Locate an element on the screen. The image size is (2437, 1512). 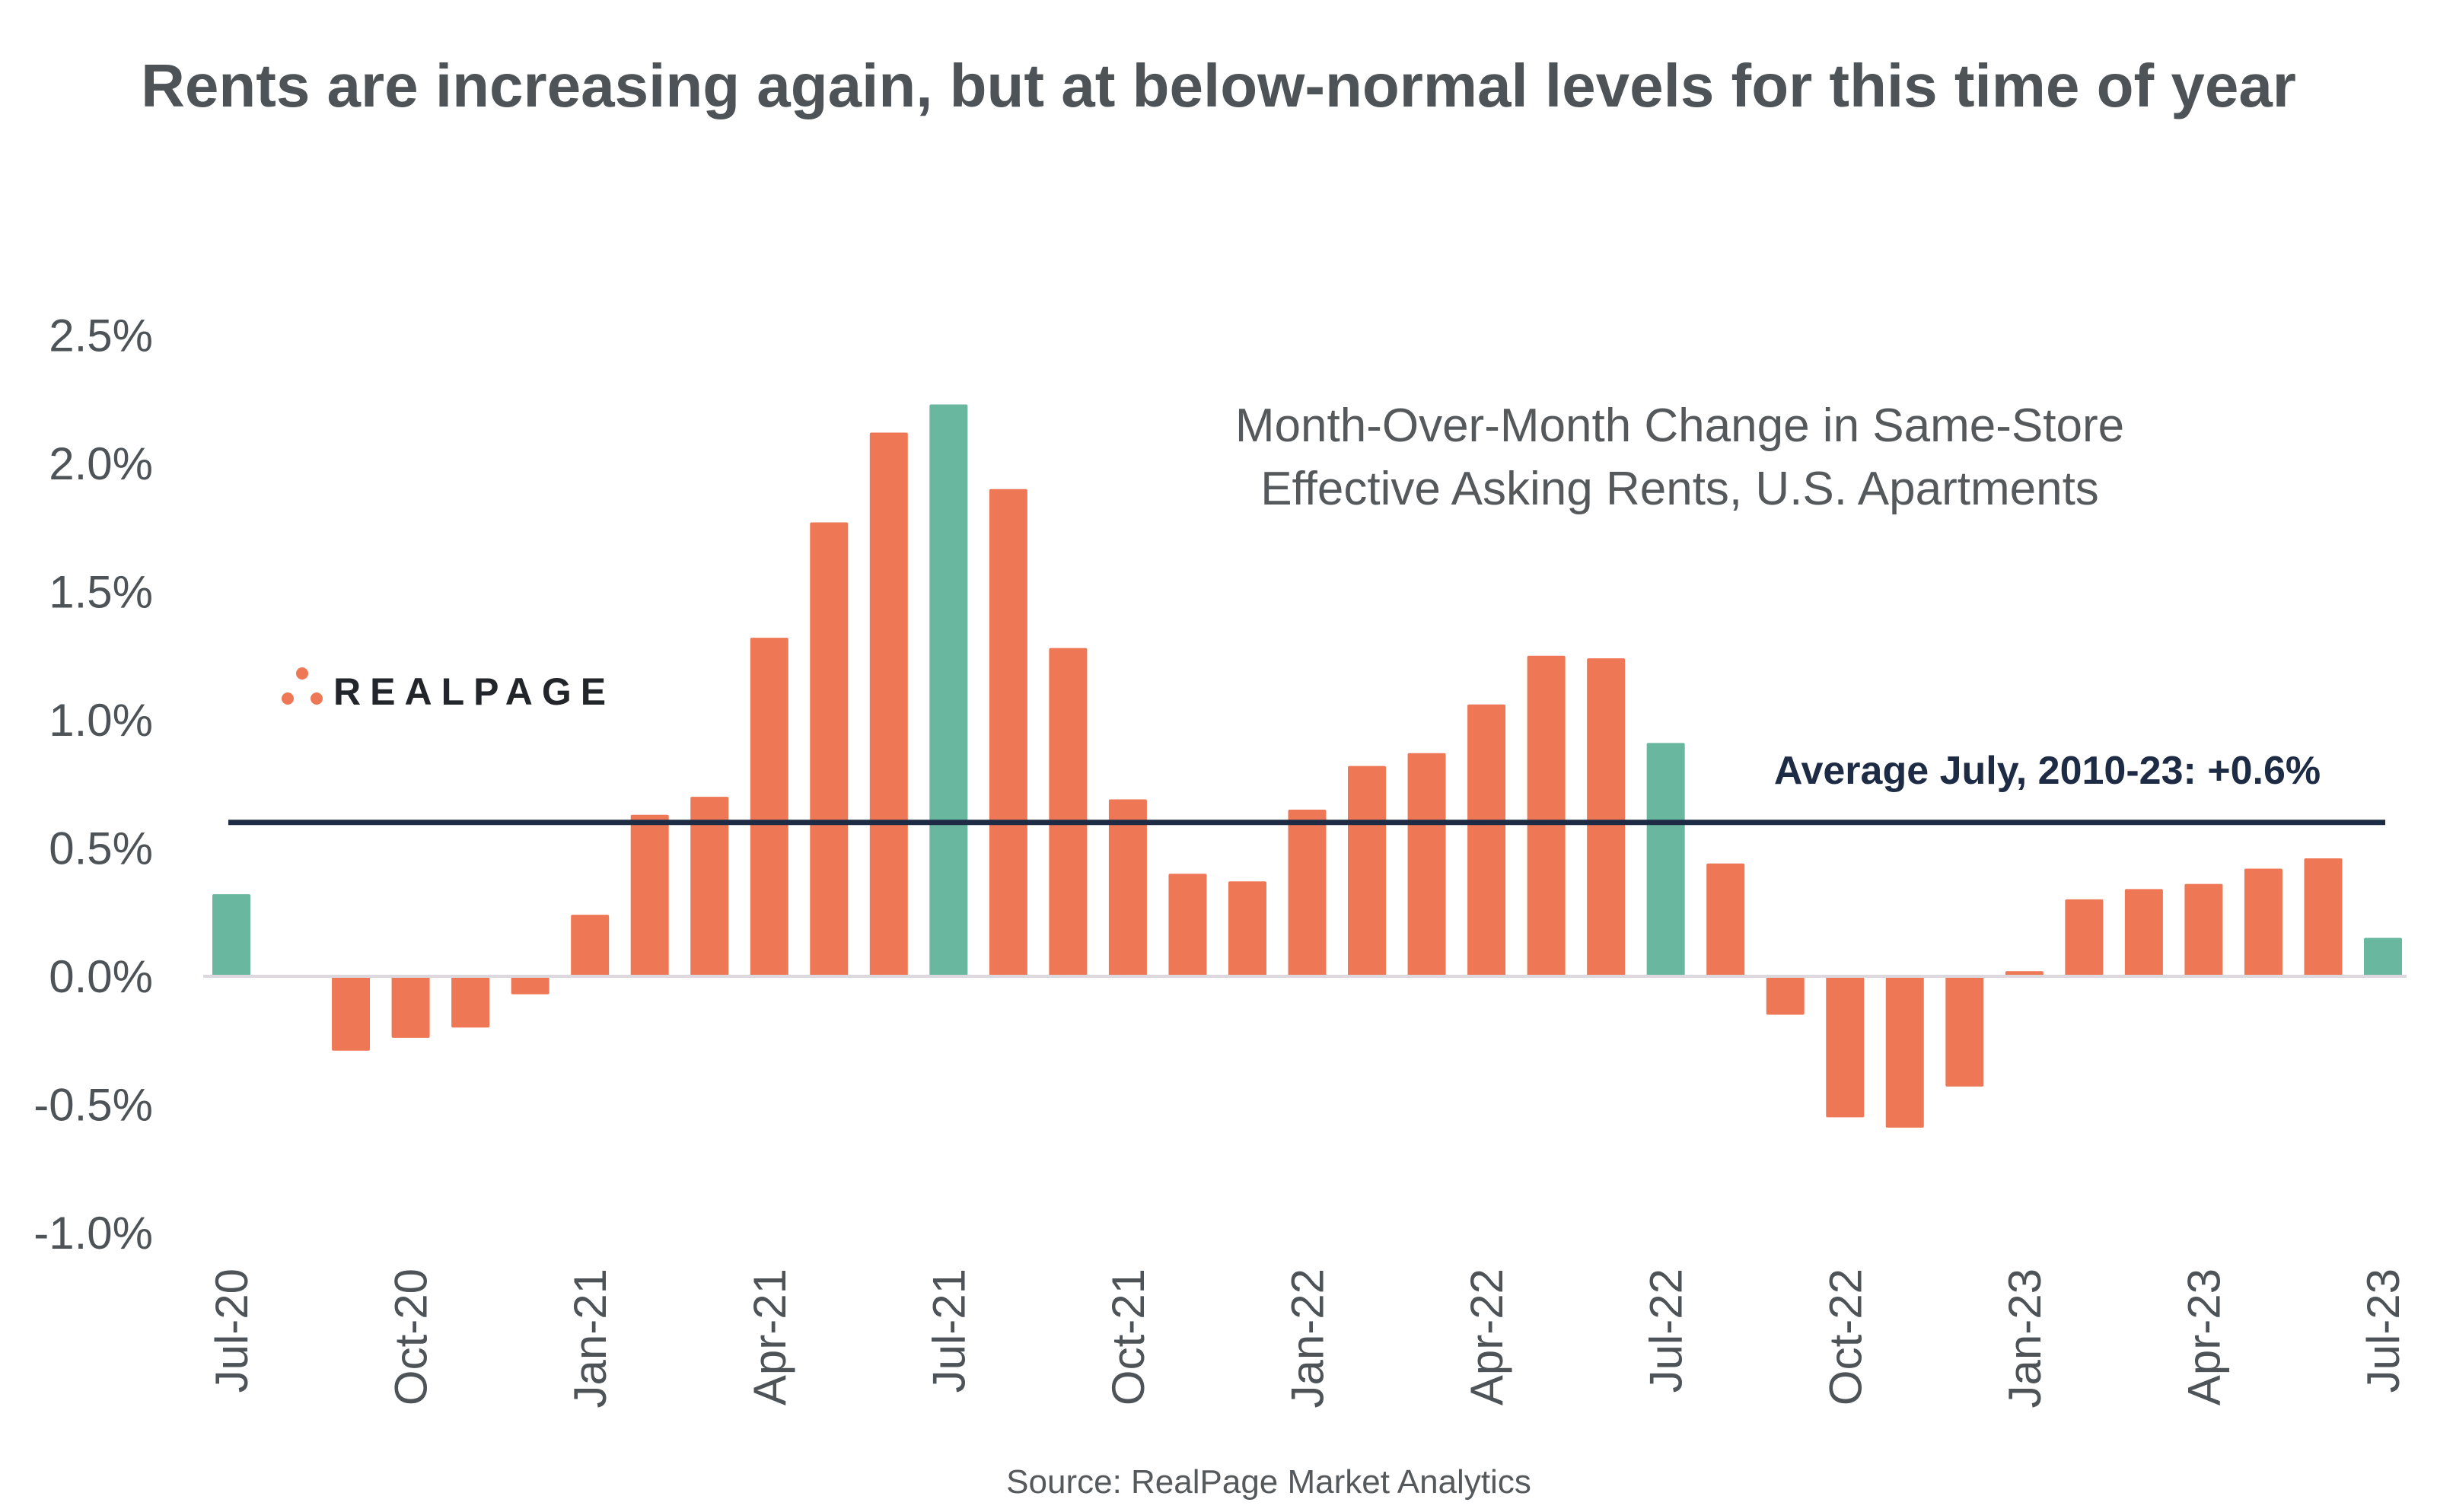
x-tick-label: Jan-23 is located at coordinates (2024, 1338).